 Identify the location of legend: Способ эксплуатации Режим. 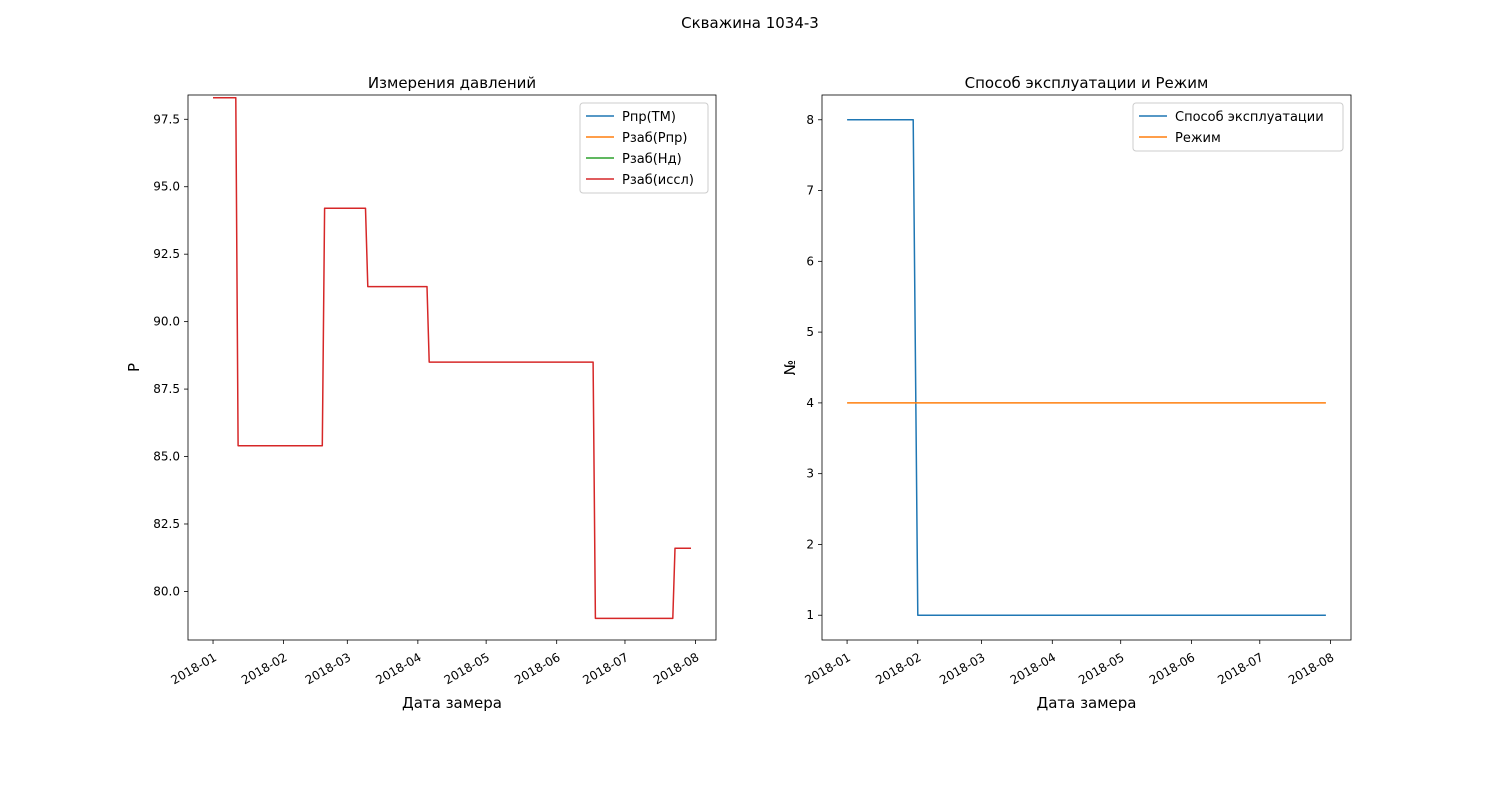
(1238, 127).